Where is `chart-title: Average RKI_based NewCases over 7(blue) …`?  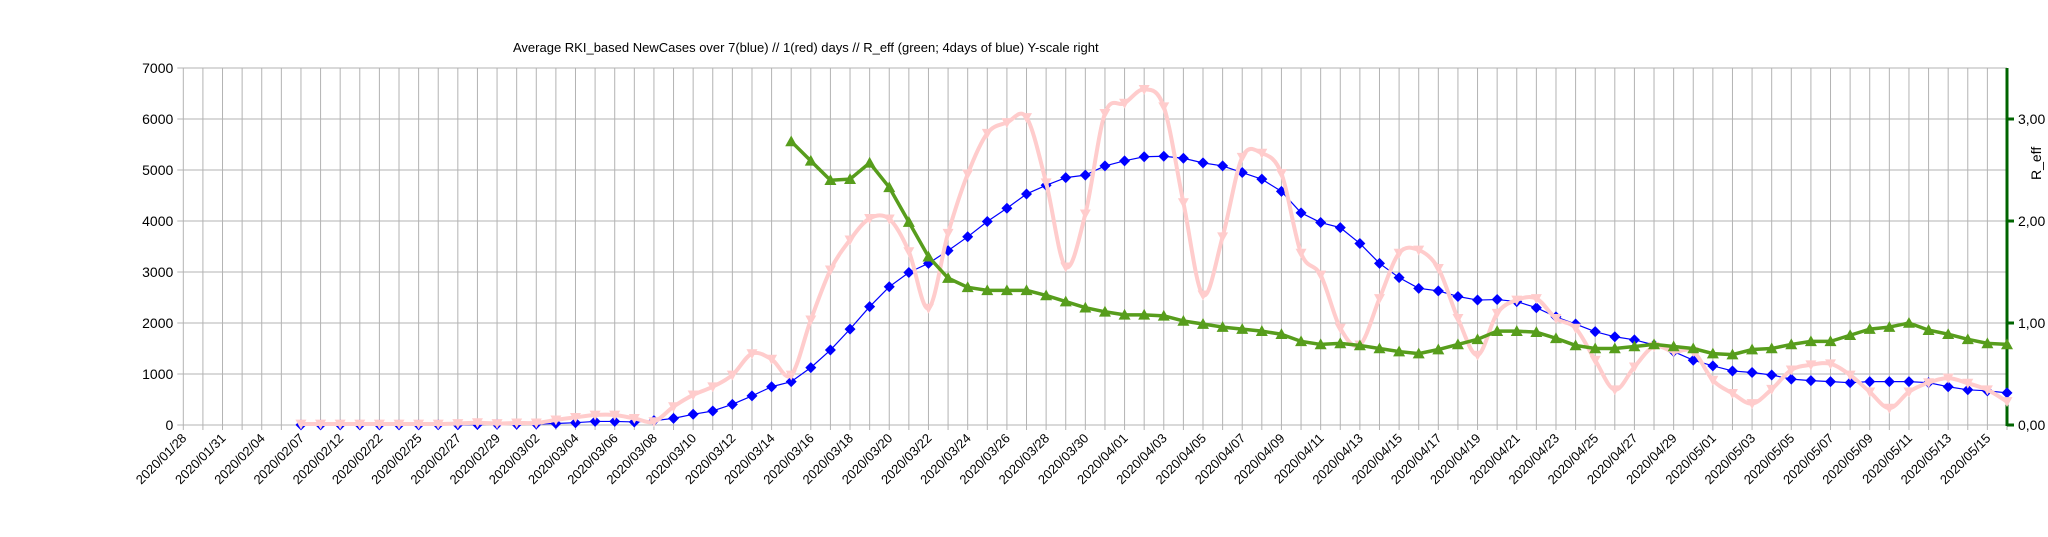 chart-title: Average RKI_based NewCases over 7(blue) … is located at coordinates (806, 47).